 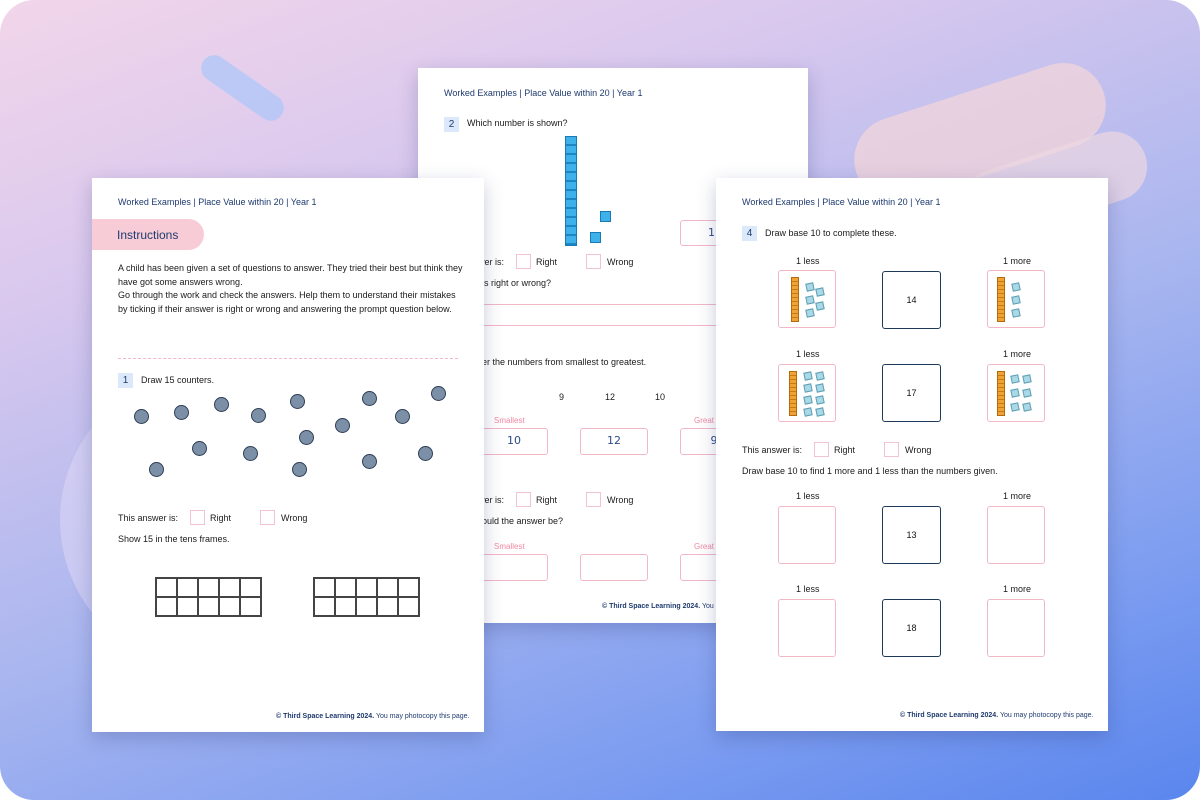 I want to click on number-item: 10, so click(x=660, y=397).